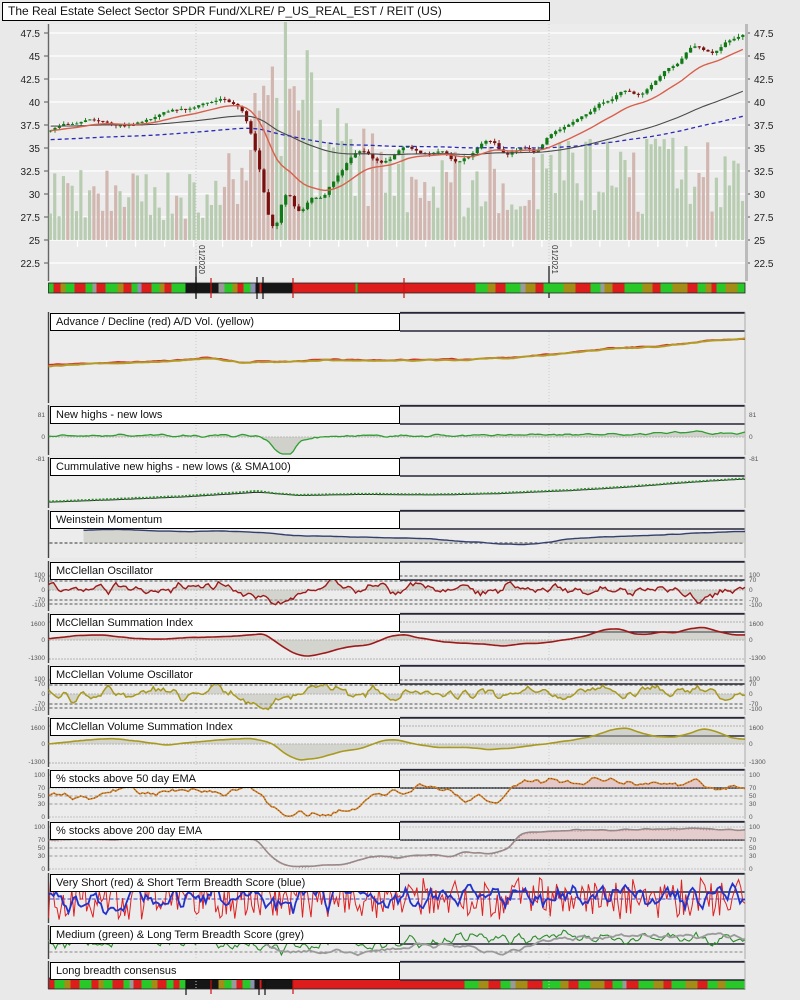 The height and width of the screenshot is (1000, 800). Describe the element at coordinates (225, 779) in the screenshot. I see `panel-label-pct-above-50ema: % stocks above 50 day EMA` at that location.